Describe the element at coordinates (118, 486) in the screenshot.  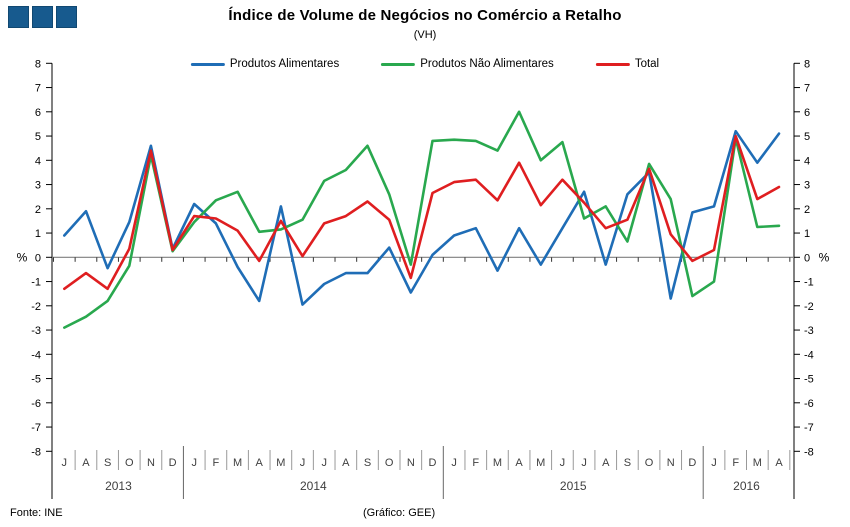
I see `chart-text: 2013` at that location.